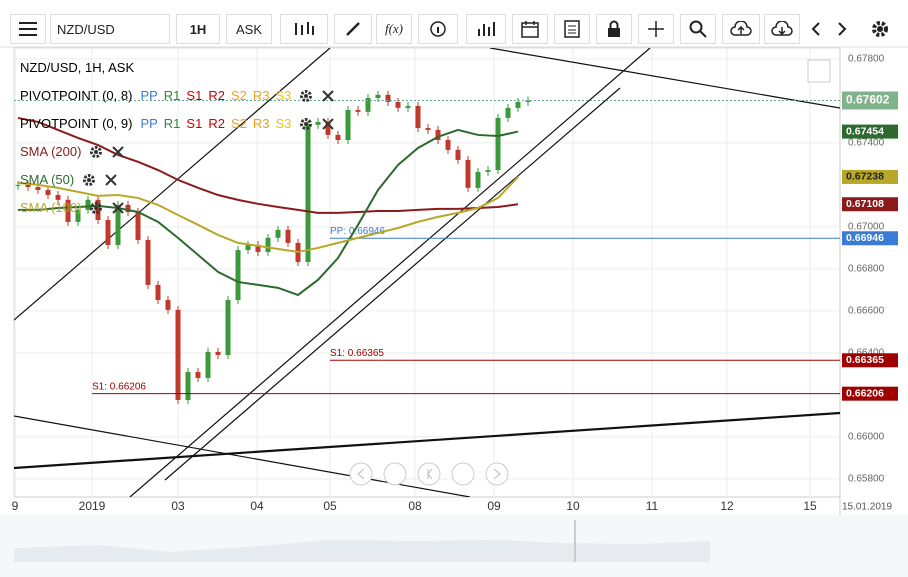  What do you see at coordinates (866, 227) in the screenshot?
I see `y-tick-label: 0.67000` at bounding box center [866, 227].